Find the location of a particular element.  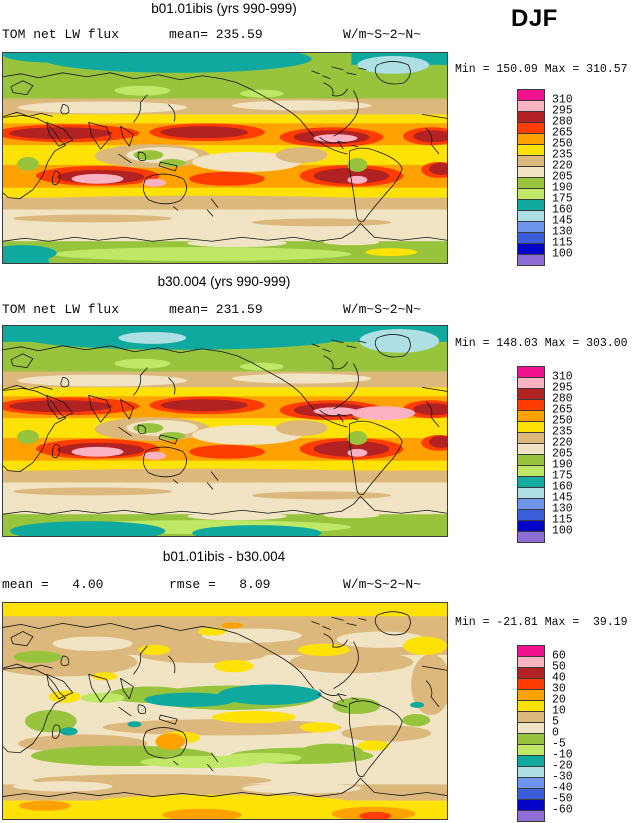

colorbar-tick-label: 50 is located at coordinates (559, 667).